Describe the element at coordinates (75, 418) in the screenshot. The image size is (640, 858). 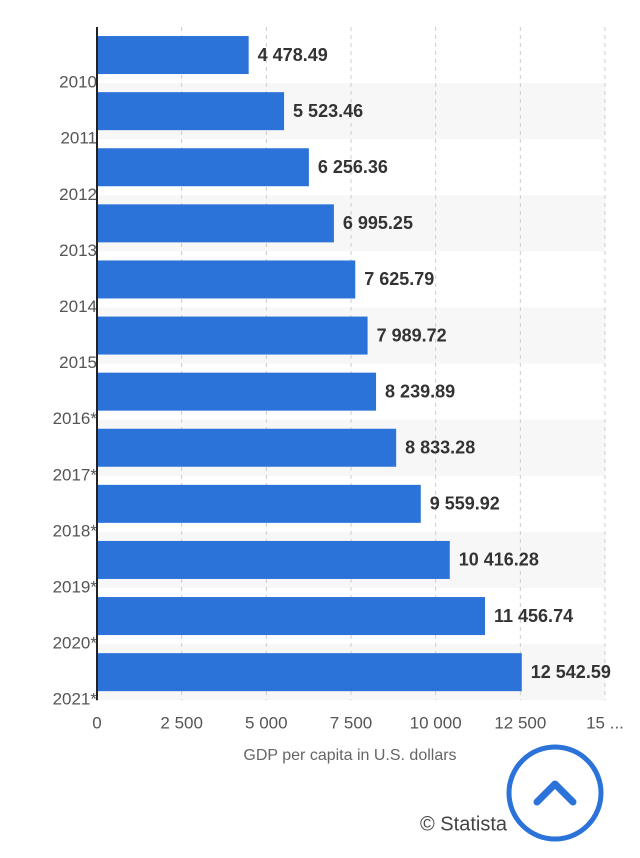
I see `y-tick-label: 2016*` at that location.